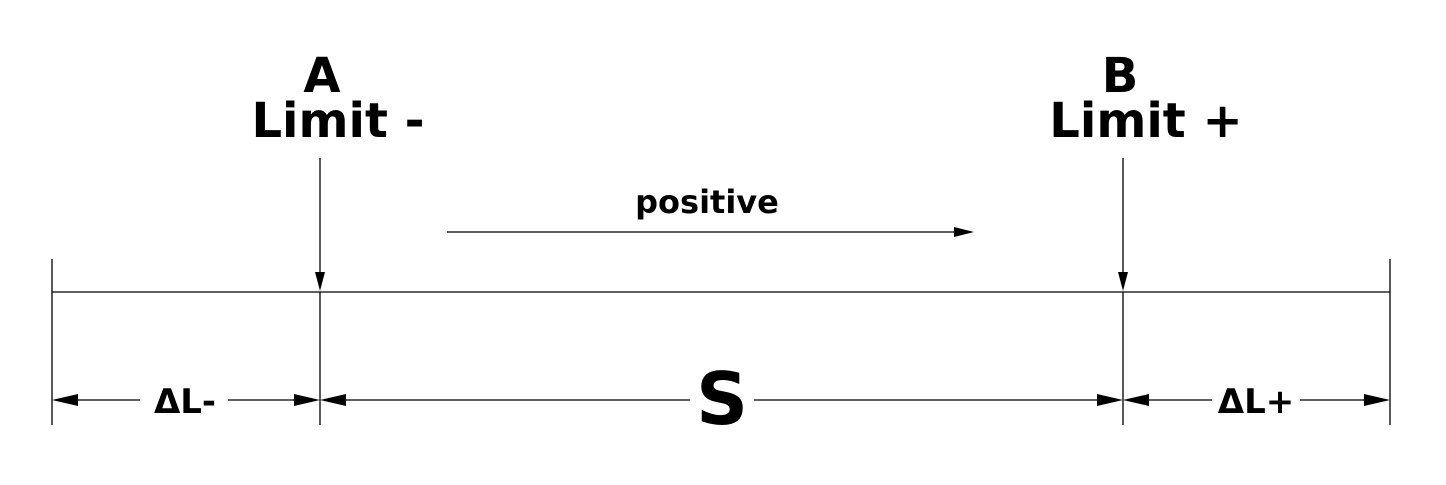 The width and height of the screenshot is (1446, 485). Describe the element at coordinates (337, 121) in the screenshot. I see `limit-minus-label: Limit -` at that location.